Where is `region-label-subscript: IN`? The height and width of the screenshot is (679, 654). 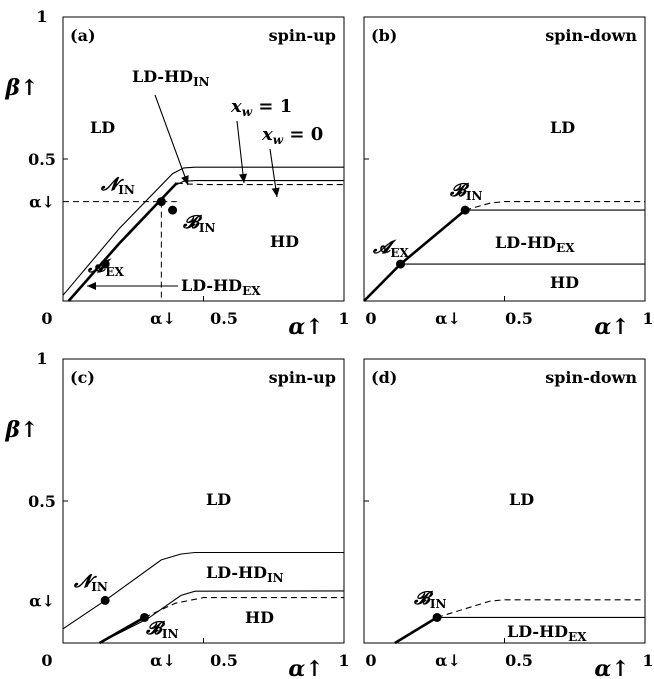 region-label-subscript: IN is located at coordinates (275, 578).